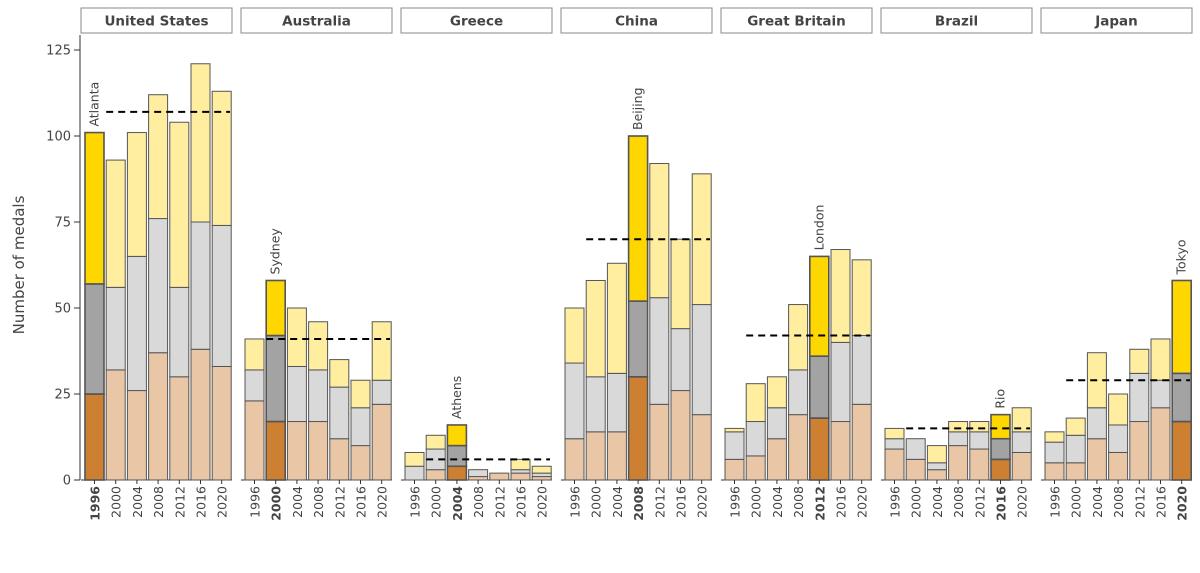  Describe the element at coordinates (62, 309) in the screenshot. I see `y-tick-label: 50` at that location.